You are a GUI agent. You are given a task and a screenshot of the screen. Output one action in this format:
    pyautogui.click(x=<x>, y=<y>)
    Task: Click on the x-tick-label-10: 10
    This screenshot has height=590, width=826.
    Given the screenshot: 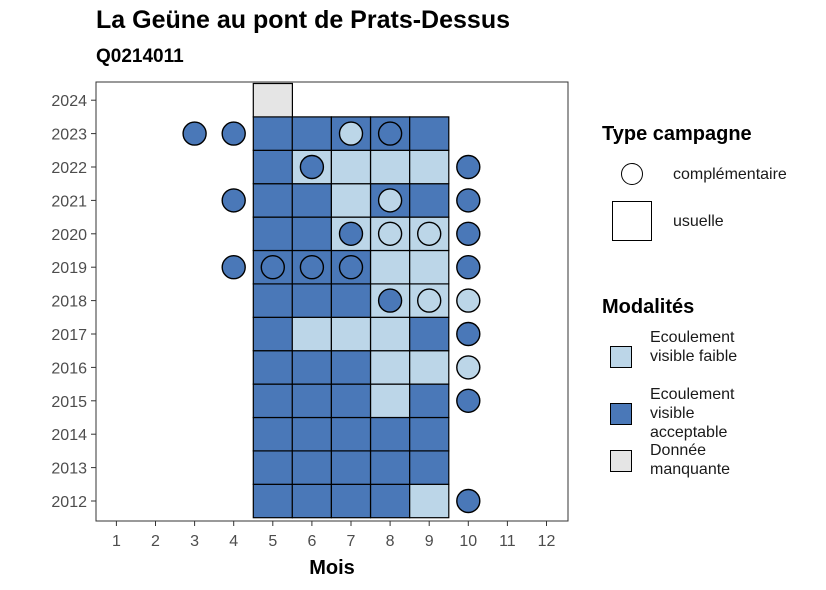 What is the action you would take?
    pyautogui.click(x=468, y=541)
    